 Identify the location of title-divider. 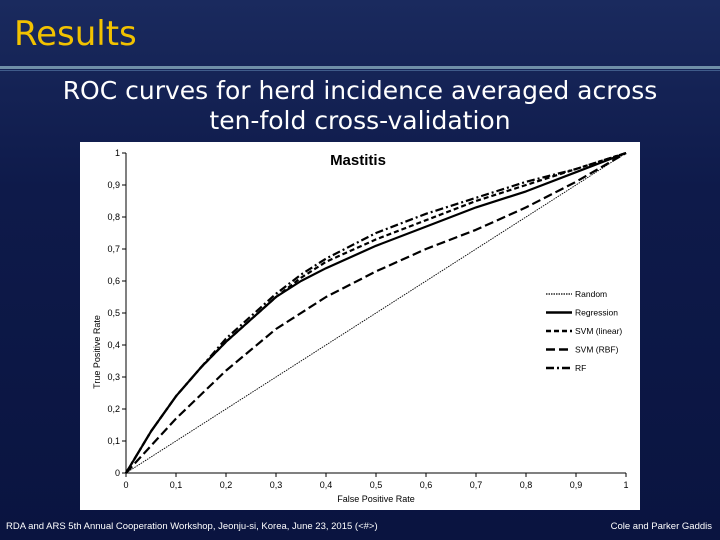
(360, 67).